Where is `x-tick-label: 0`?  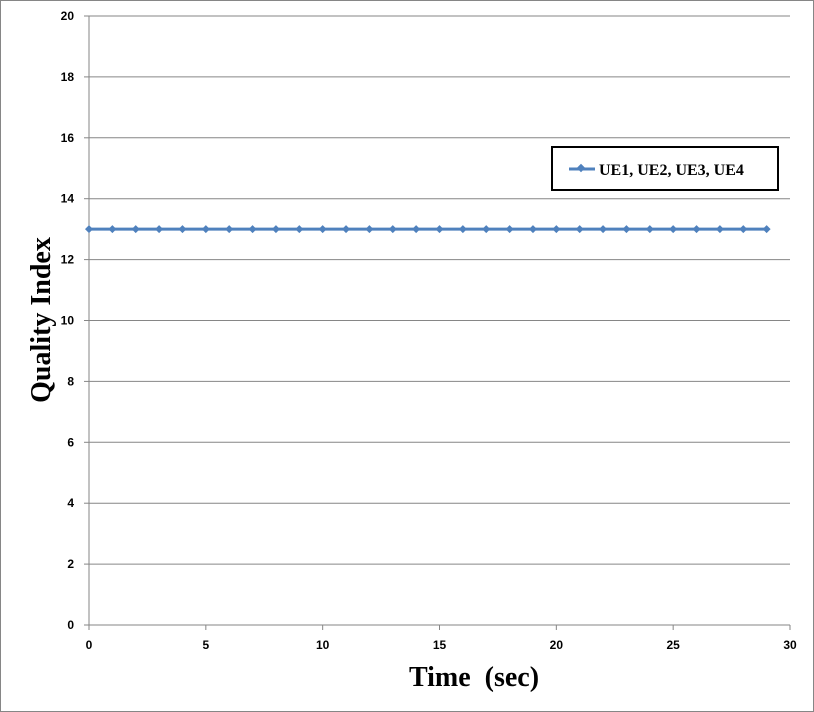
x-tick-label: 0 is located at coordinates (89, 645).